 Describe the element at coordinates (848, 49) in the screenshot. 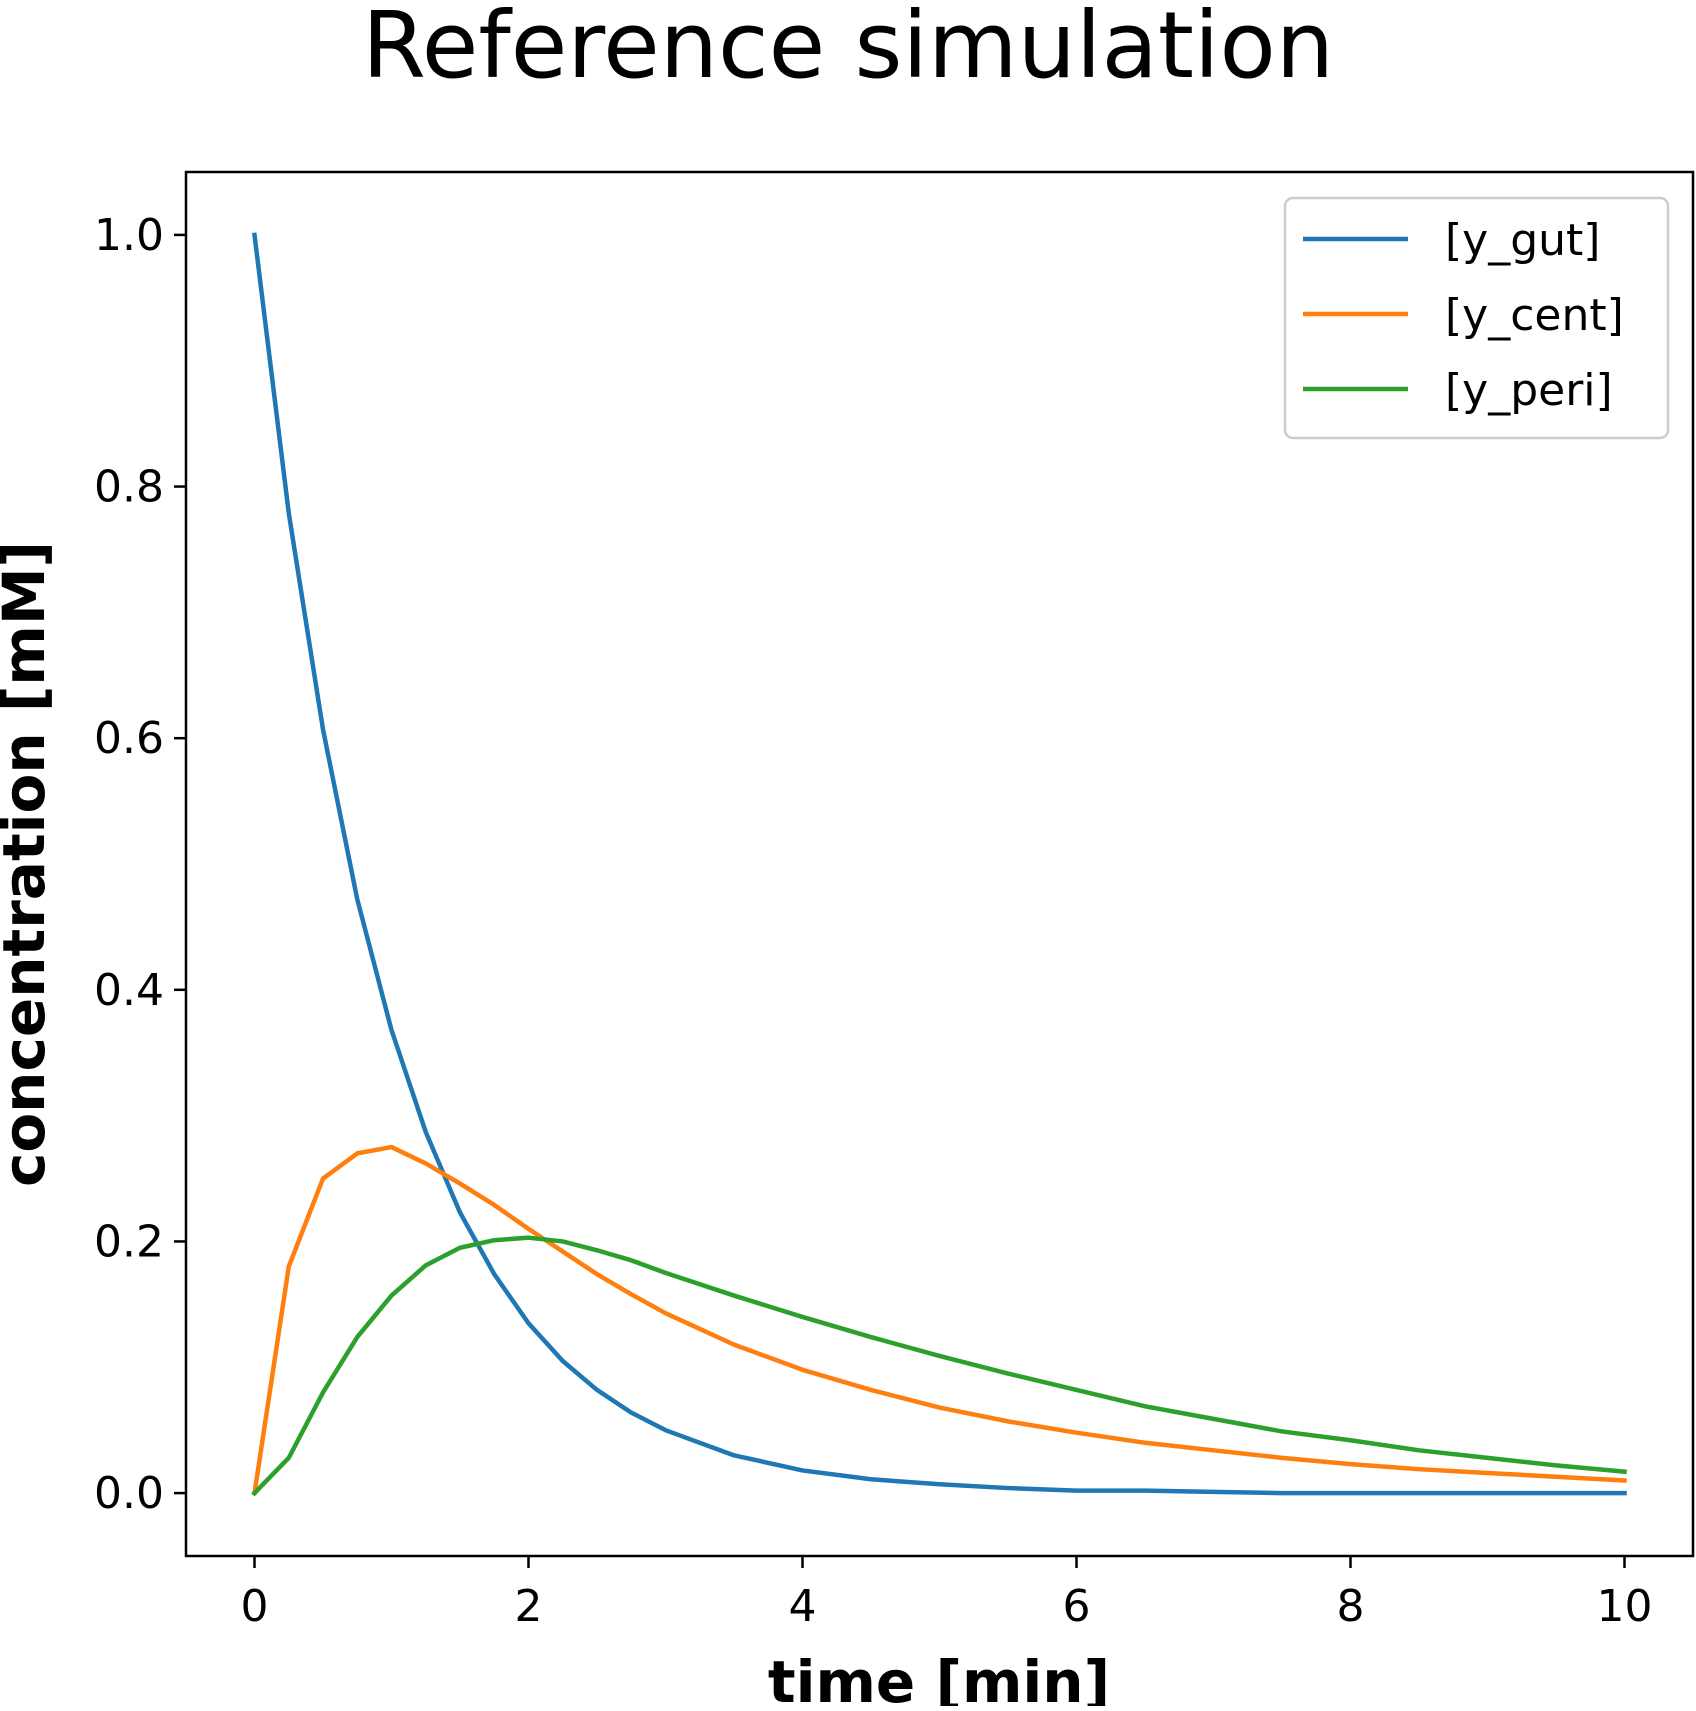

I see `chart-title: Reference simulation` at that location.